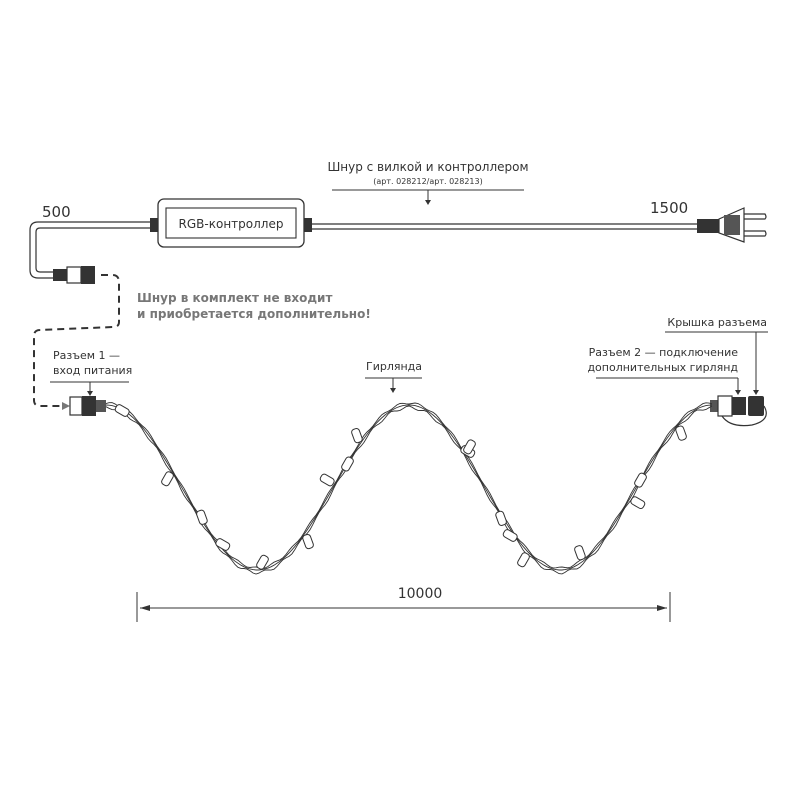  What do you see at coordinates (427, 167) in the screenshot?
I see `cord-title: Шнур с вилкой и контроллером` at bounding box center [427, 167].